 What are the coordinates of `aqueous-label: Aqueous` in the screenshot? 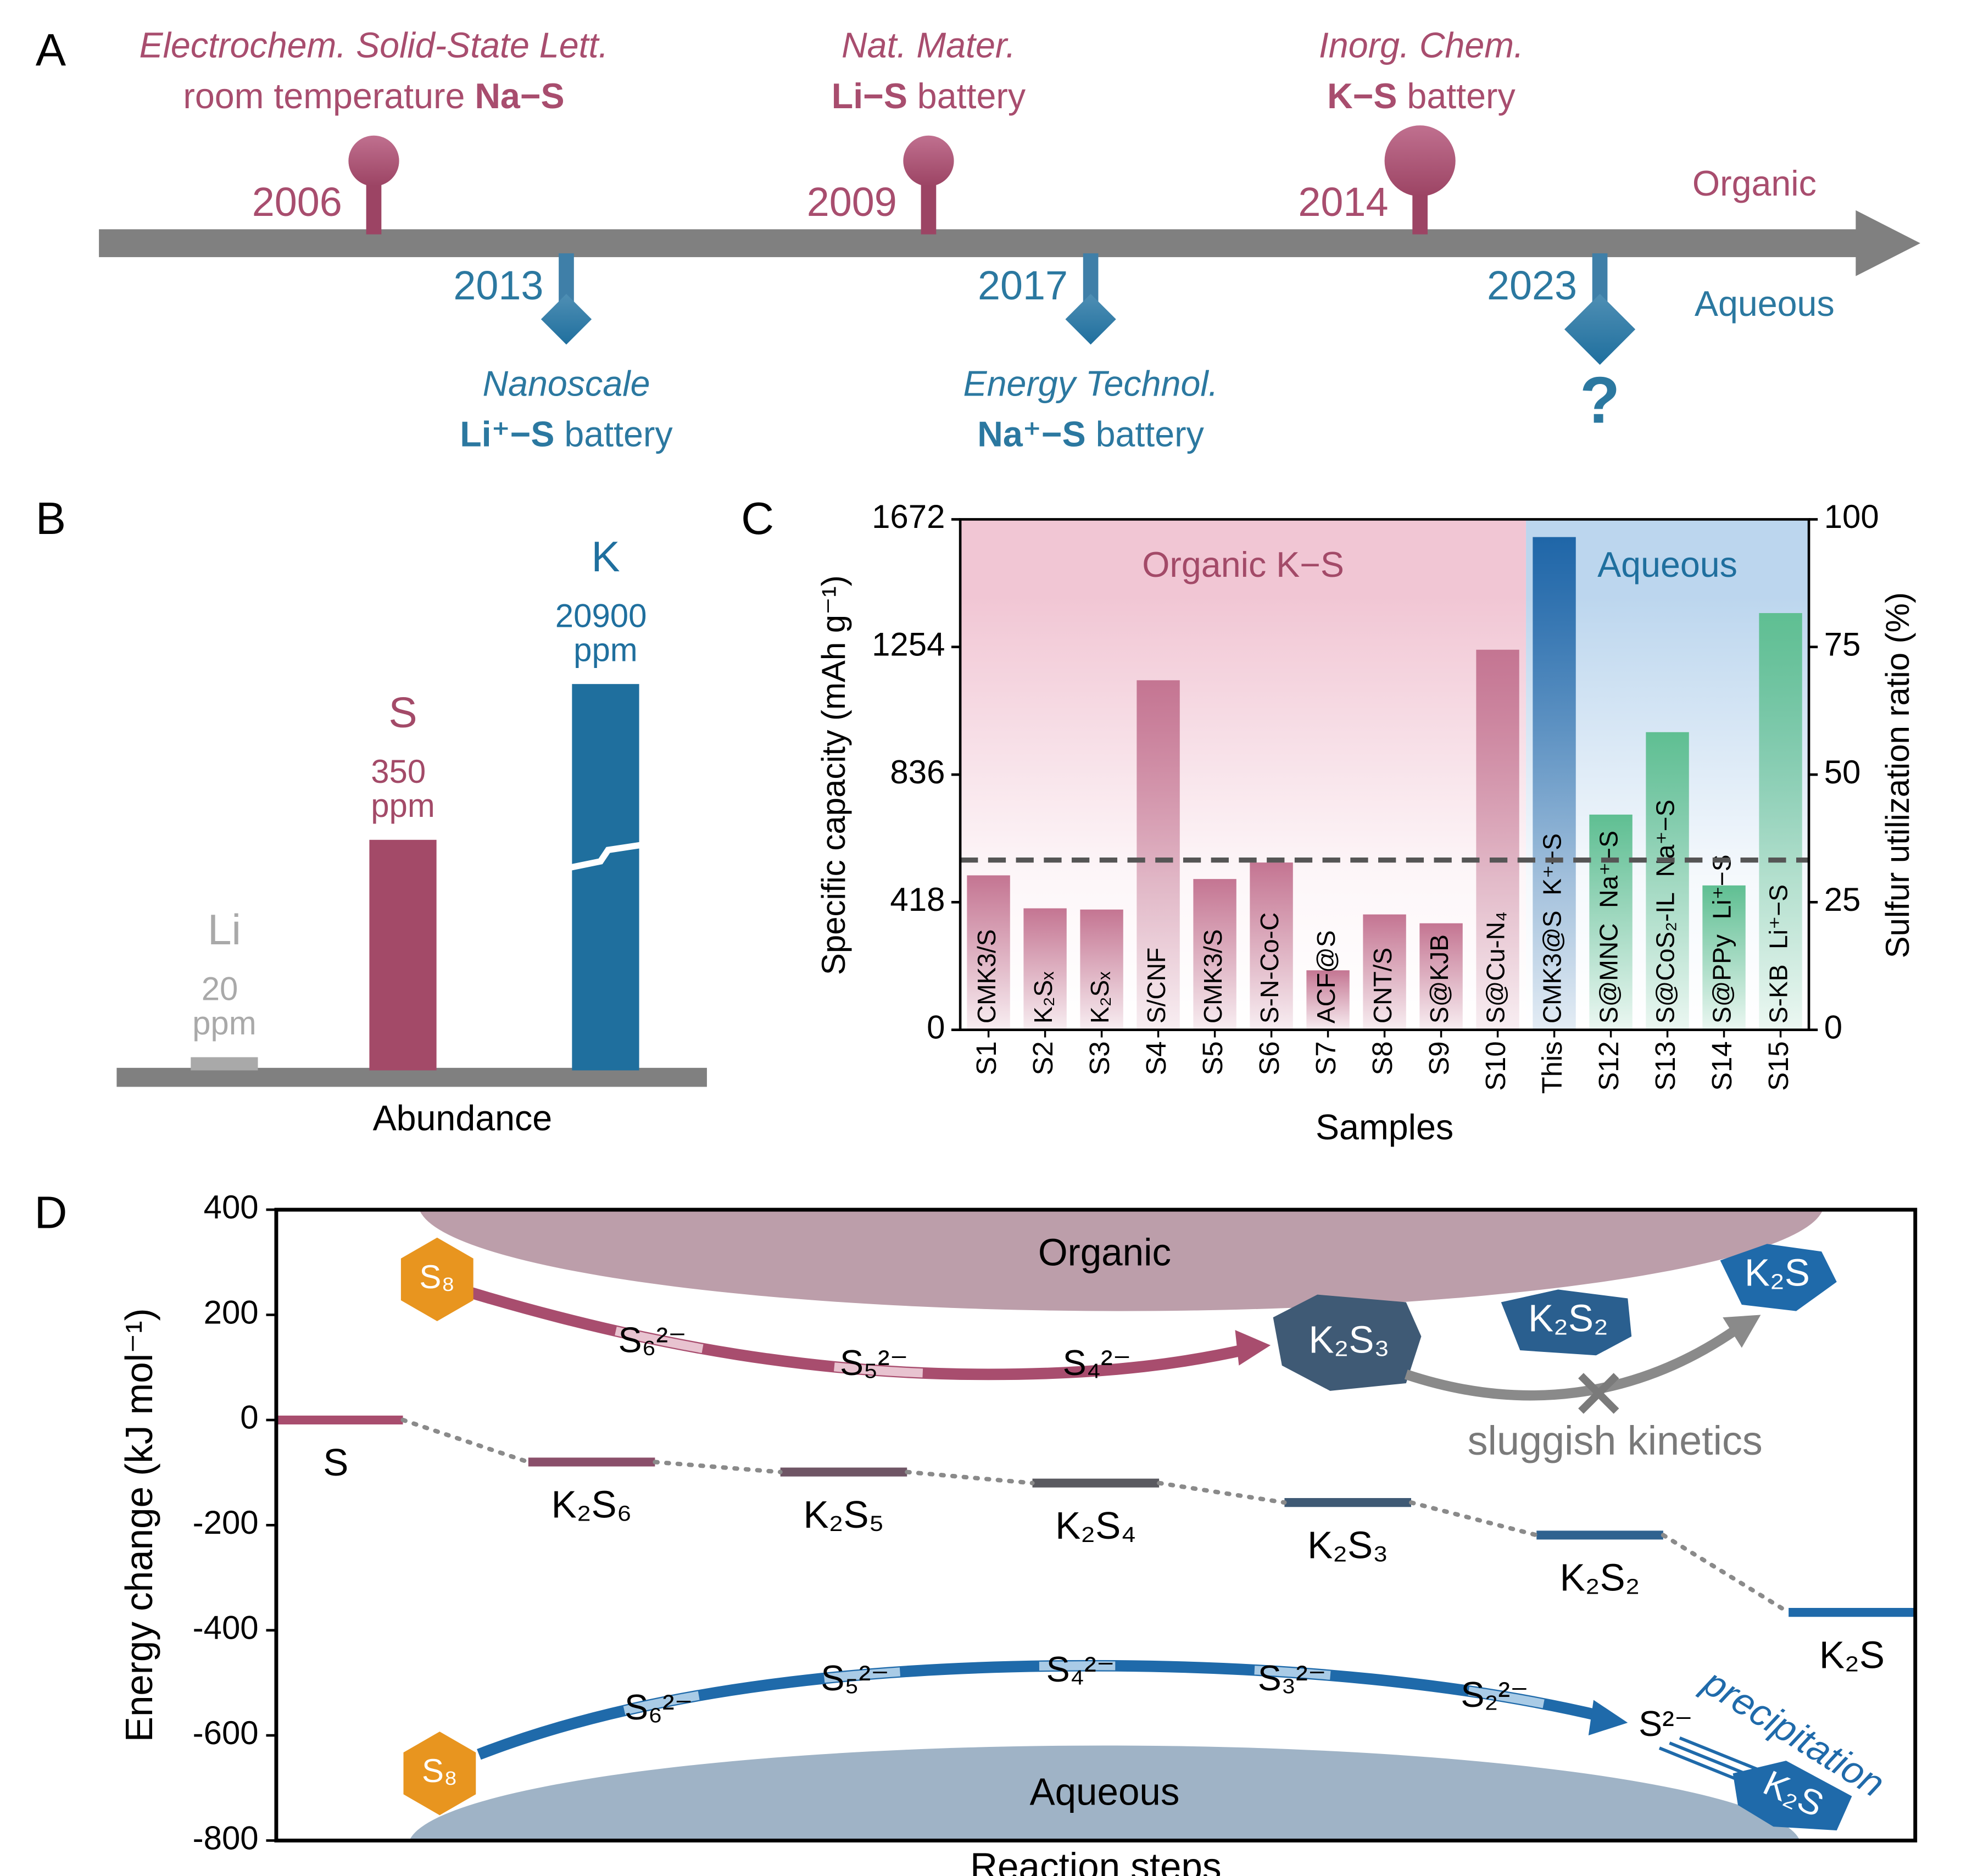 It's located at (1765, 304).